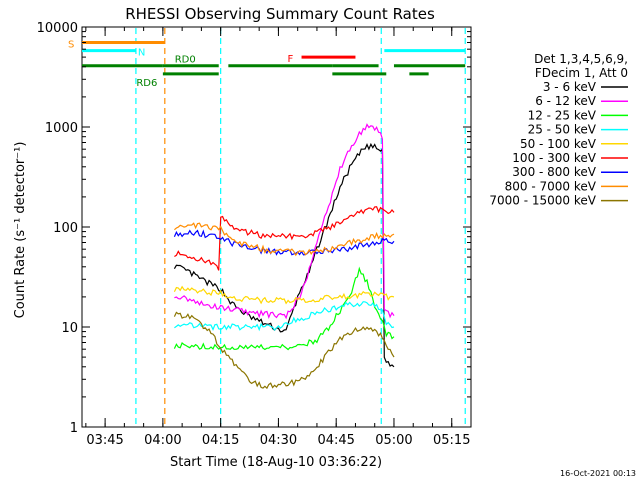 This screenshot has width=640, height=480. Describe the element at coordinates (291, 59) in the screenshot. I see `flag-label: F` at that location.